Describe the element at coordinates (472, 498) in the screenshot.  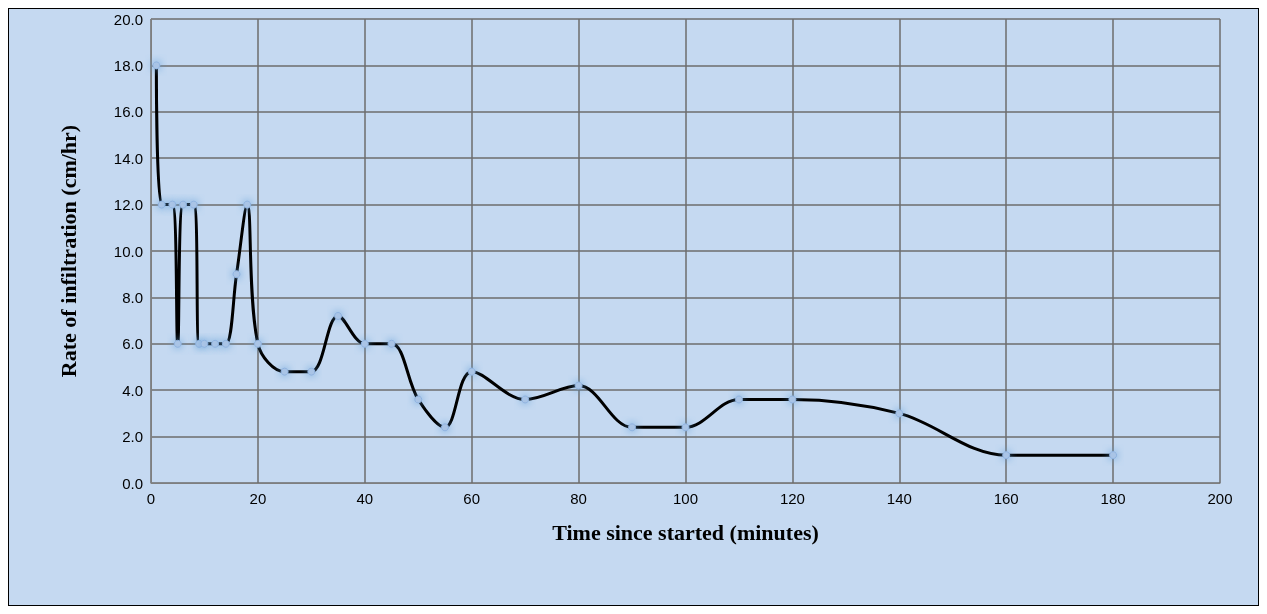
I see `x-tick-label: 60` at that location.